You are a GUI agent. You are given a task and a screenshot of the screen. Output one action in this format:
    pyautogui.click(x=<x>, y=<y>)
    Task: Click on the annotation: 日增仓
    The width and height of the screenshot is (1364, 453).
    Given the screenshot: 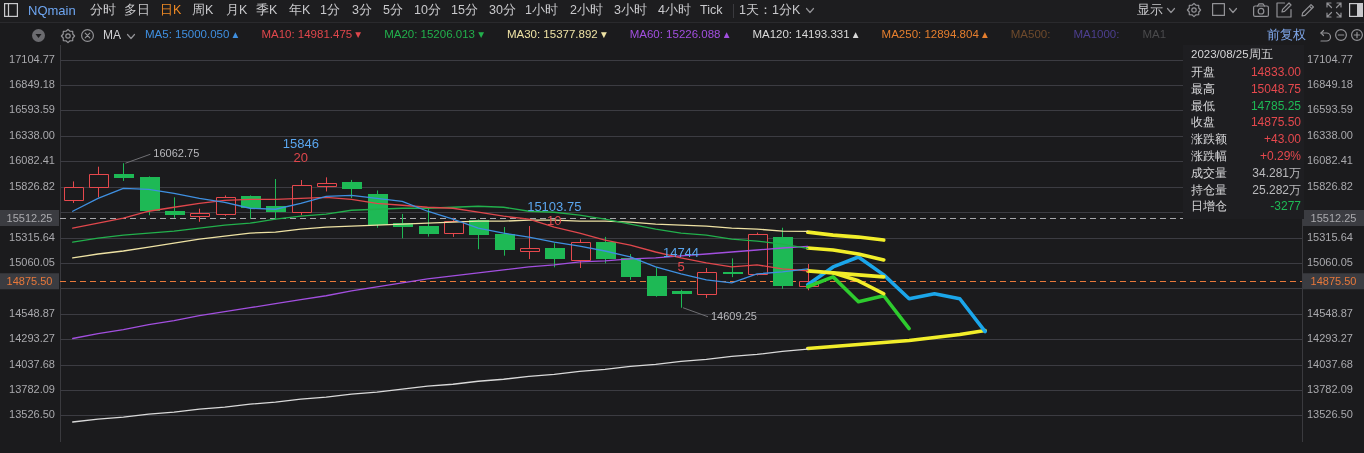 What is the action you would take?
    pyautogui.click(x=1209, y=206)
    